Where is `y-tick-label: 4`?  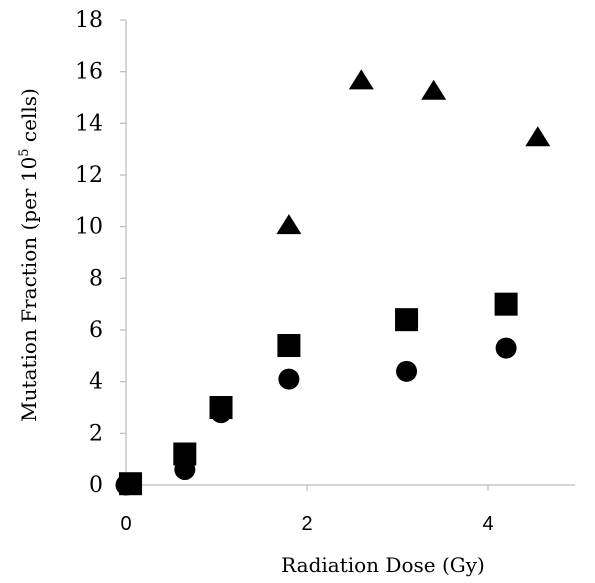 y-tick-label: 4 is located at coordinates (96, 382).